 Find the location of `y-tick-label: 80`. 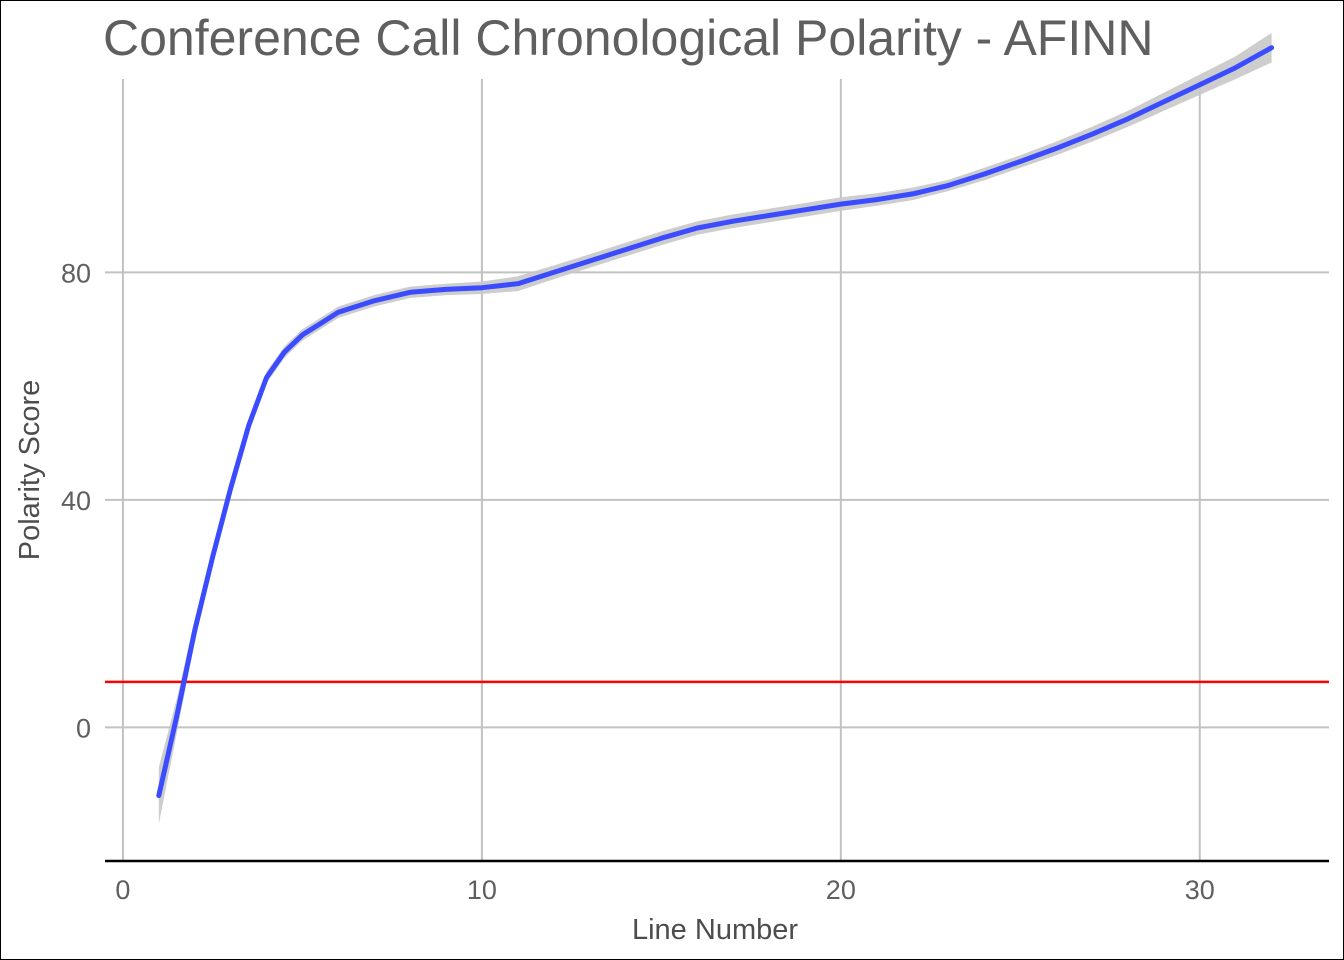

y-tick-label: 80 is located at coordinates (76, 273).